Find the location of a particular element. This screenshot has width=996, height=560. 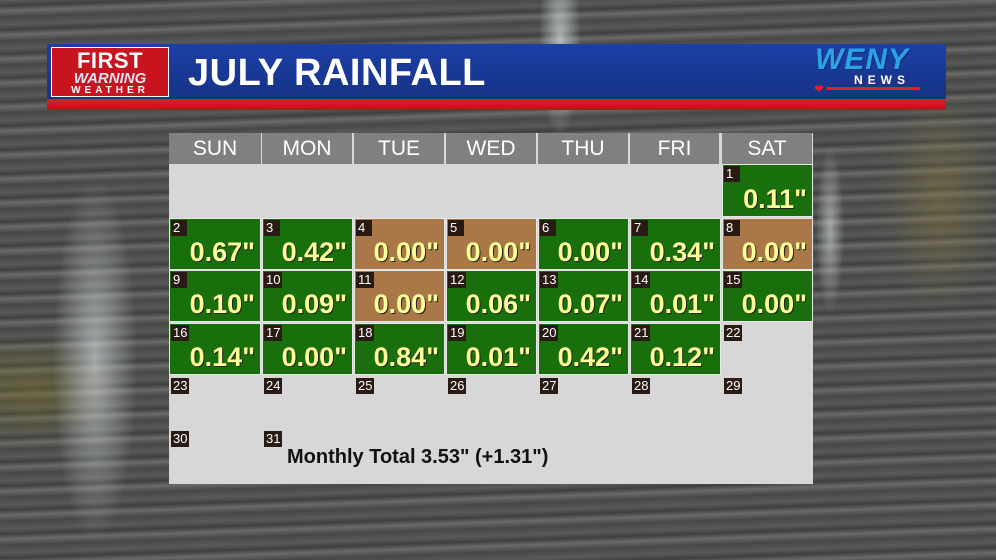

logo-line-2: WARNING is located at coordinates (110, 78).